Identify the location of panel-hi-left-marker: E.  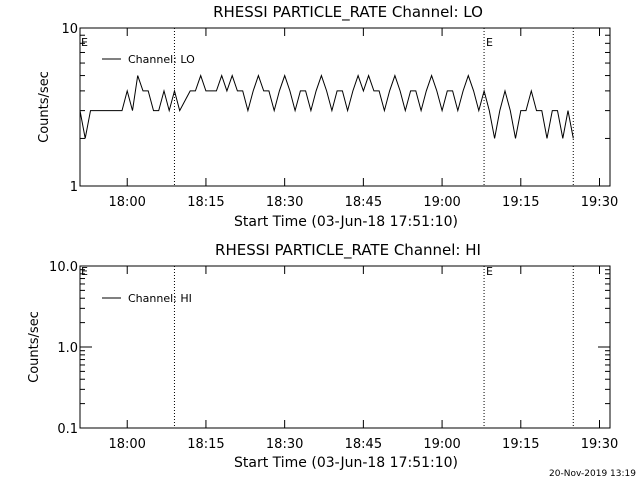
(84, 271).